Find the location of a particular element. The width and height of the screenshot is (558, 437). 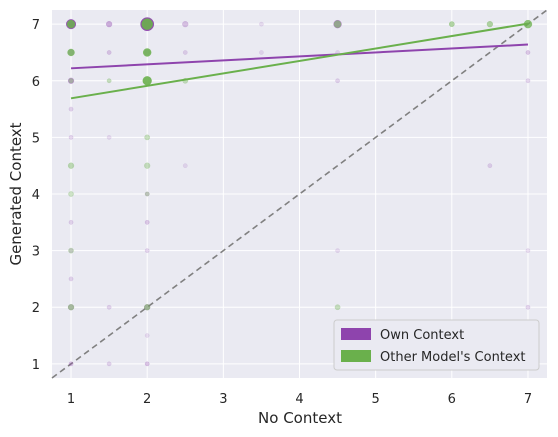

y-tick-label: 4 is located at coordinates (36, 195).